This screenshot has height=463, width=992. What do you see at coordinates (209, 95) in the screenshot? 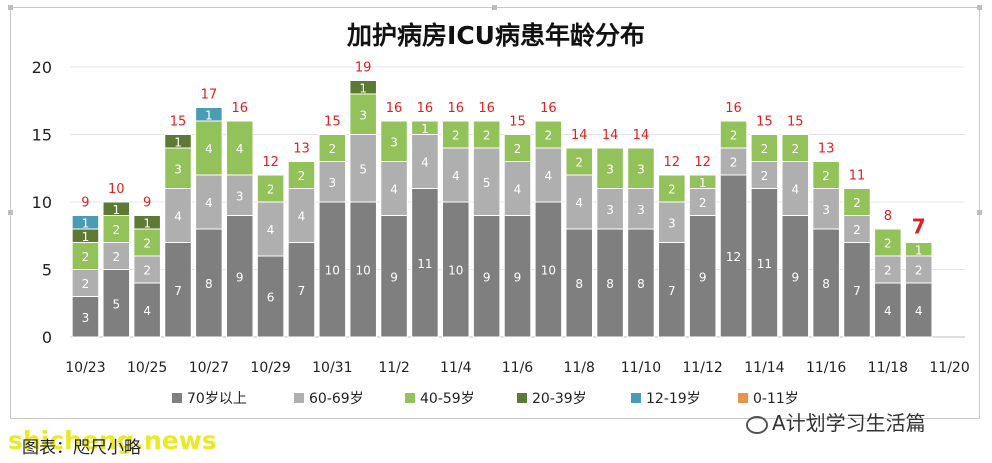
I see `bar-total-label: 17` at bounding box center [209, 95].